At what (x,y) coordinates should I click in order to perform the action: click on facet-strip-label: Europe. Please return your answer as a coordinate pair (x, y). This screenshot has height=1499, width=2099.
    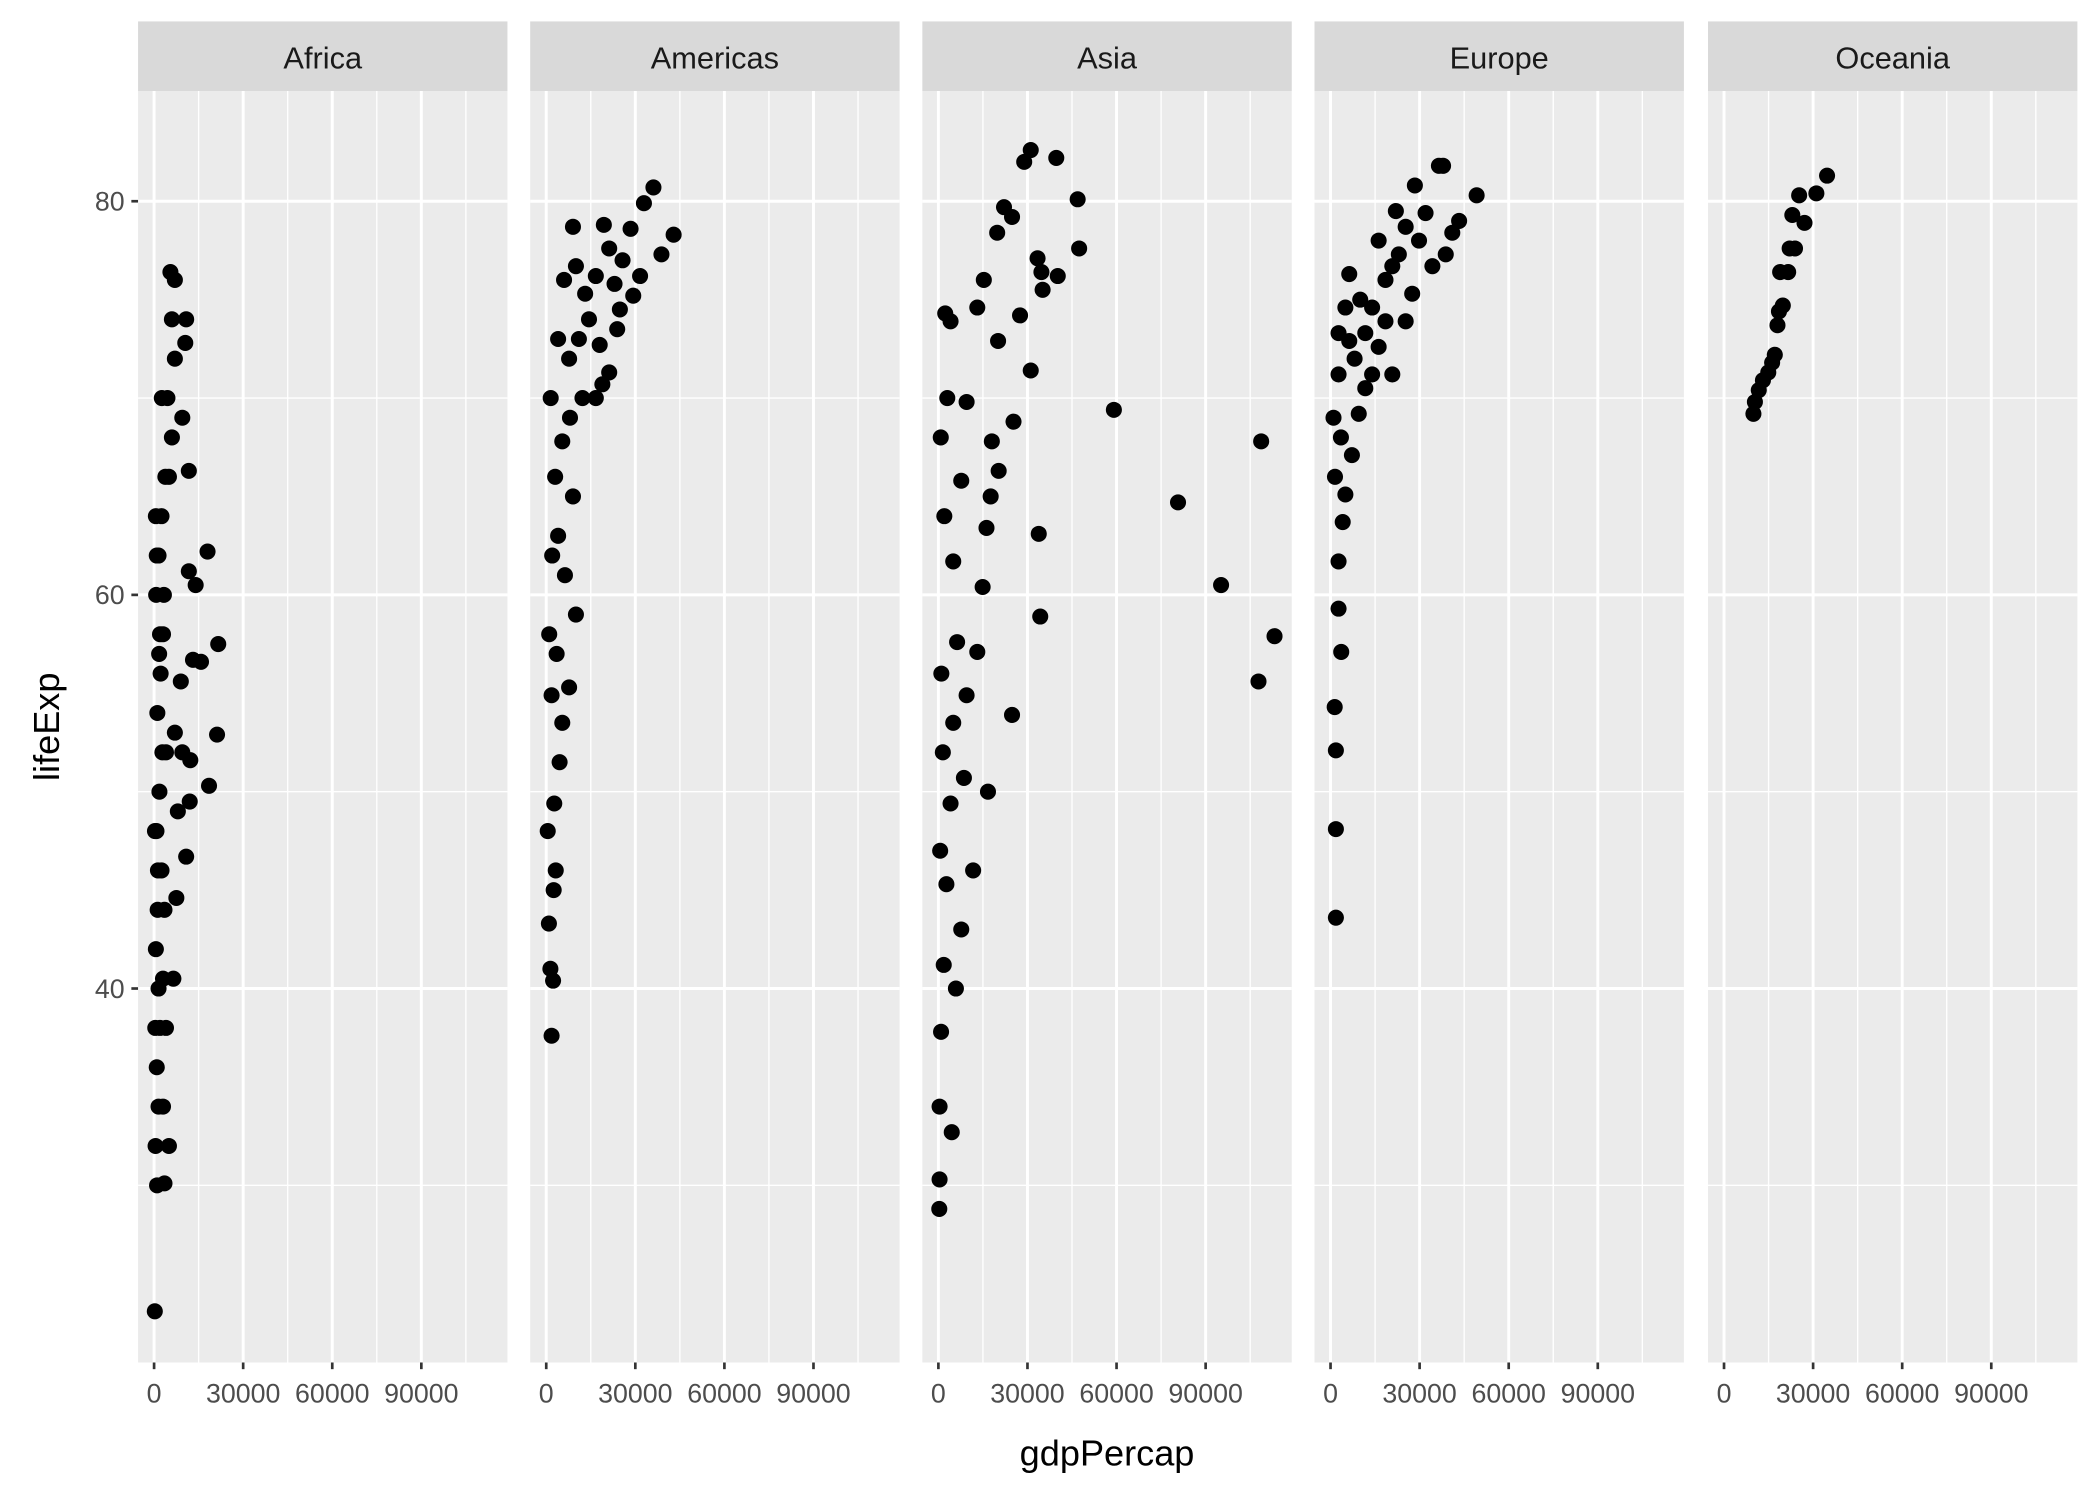
    Looking at the image, I should click on (1499, 57).